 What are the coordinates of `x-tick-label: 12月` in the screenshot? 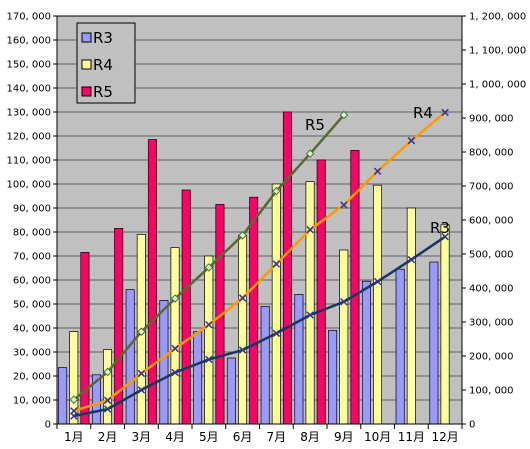 It's located at (444, 437).